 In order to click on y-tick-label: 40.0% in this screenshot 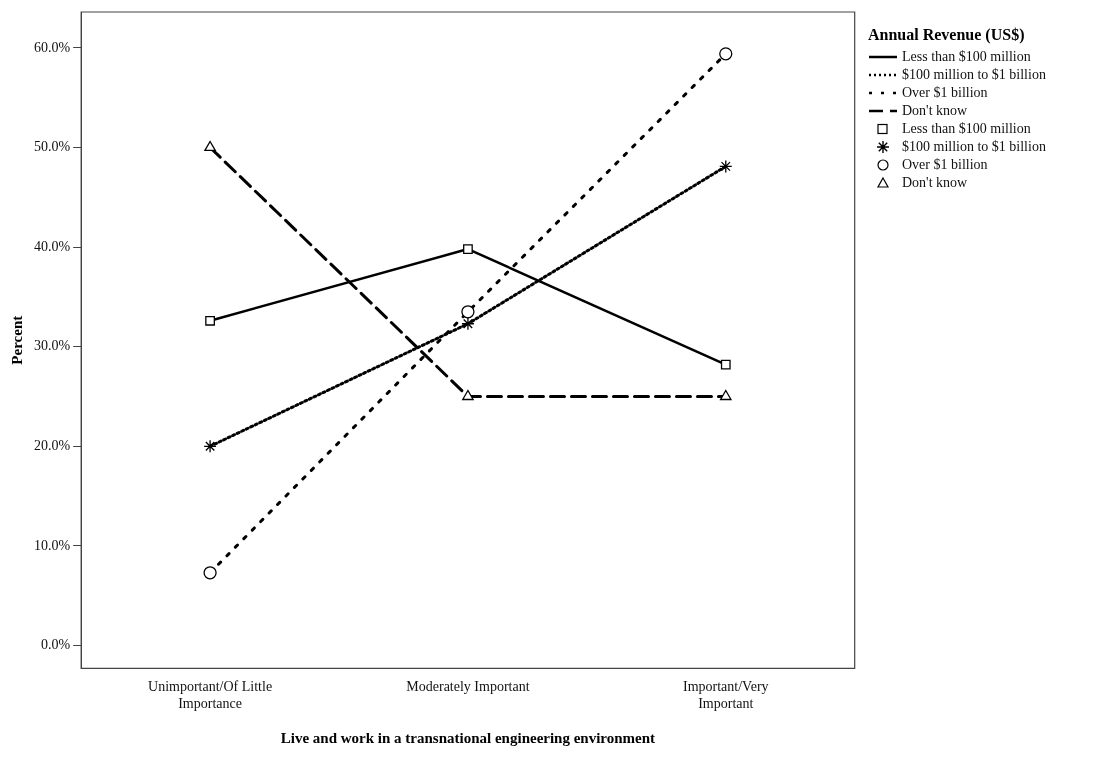, I will do `click(52, 246)`.